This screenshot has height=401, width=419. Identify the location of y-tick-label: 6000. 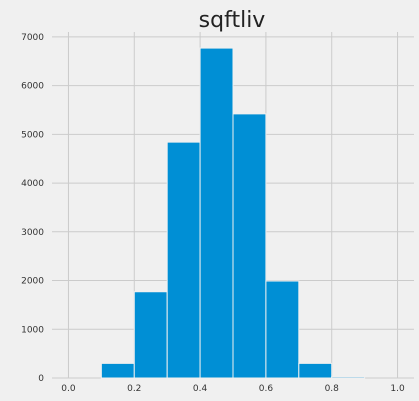
(32, 87).